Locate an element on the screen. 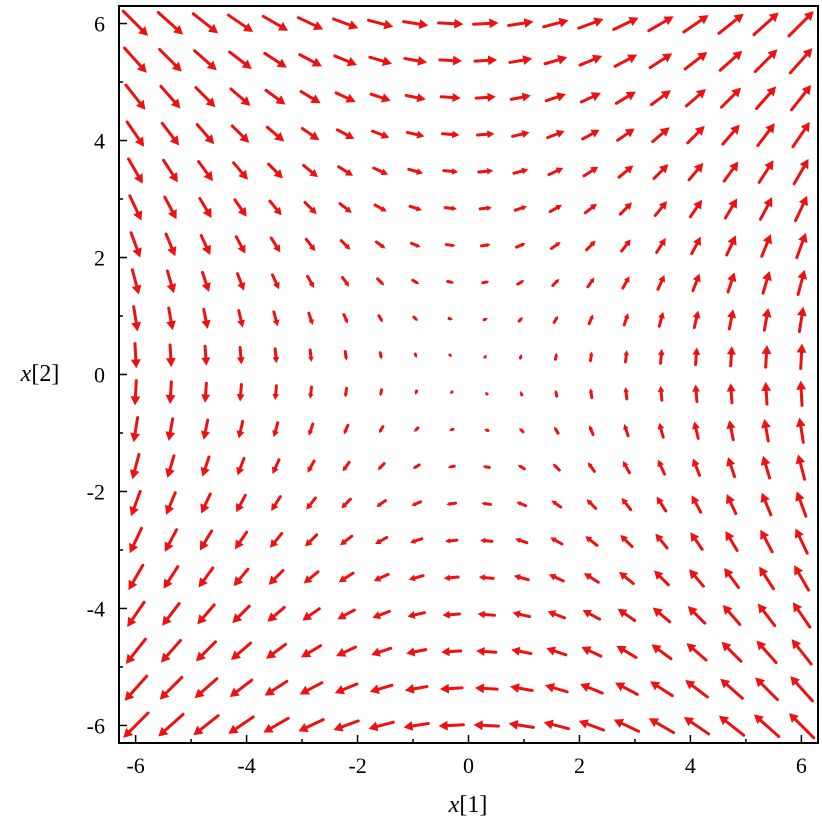 The height and width of the screenshot is (822, 822). y-tick-label: 2 is located at coordinates (99, 258).